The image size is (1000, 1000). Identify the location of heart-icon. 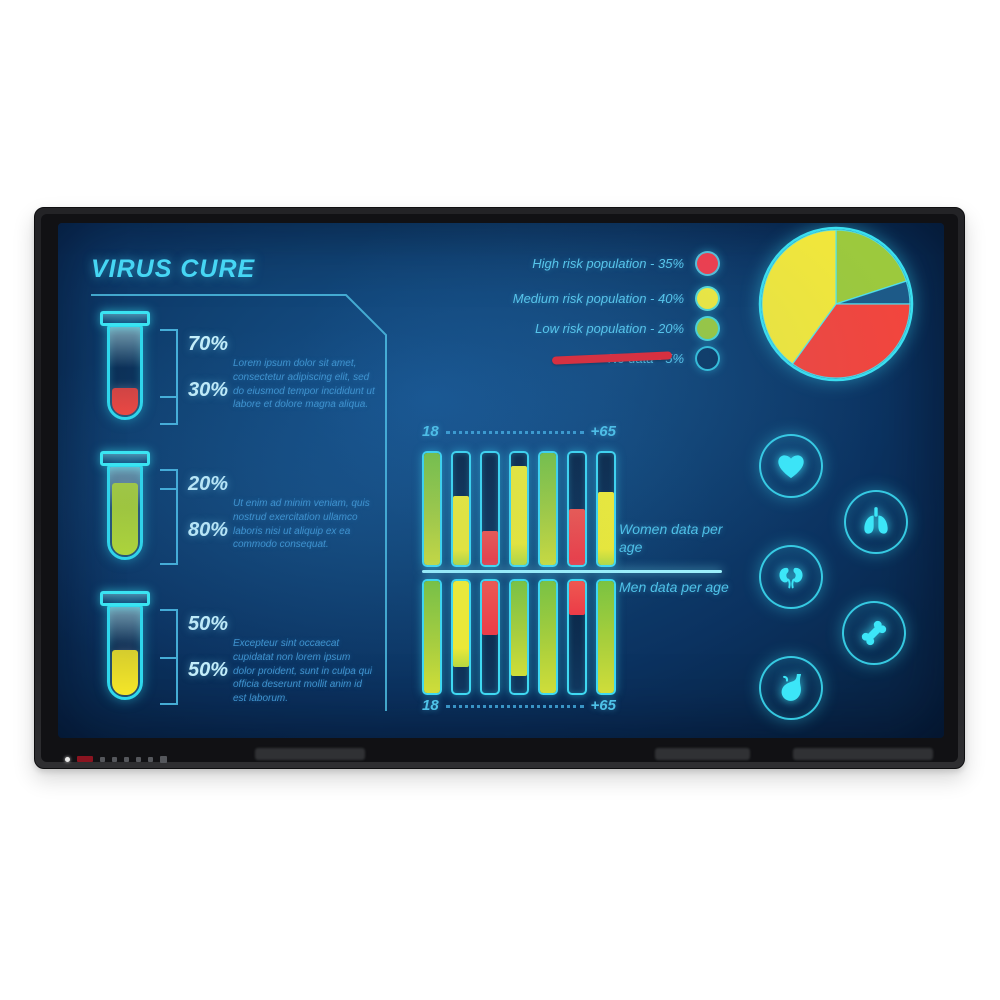
(791, 467).